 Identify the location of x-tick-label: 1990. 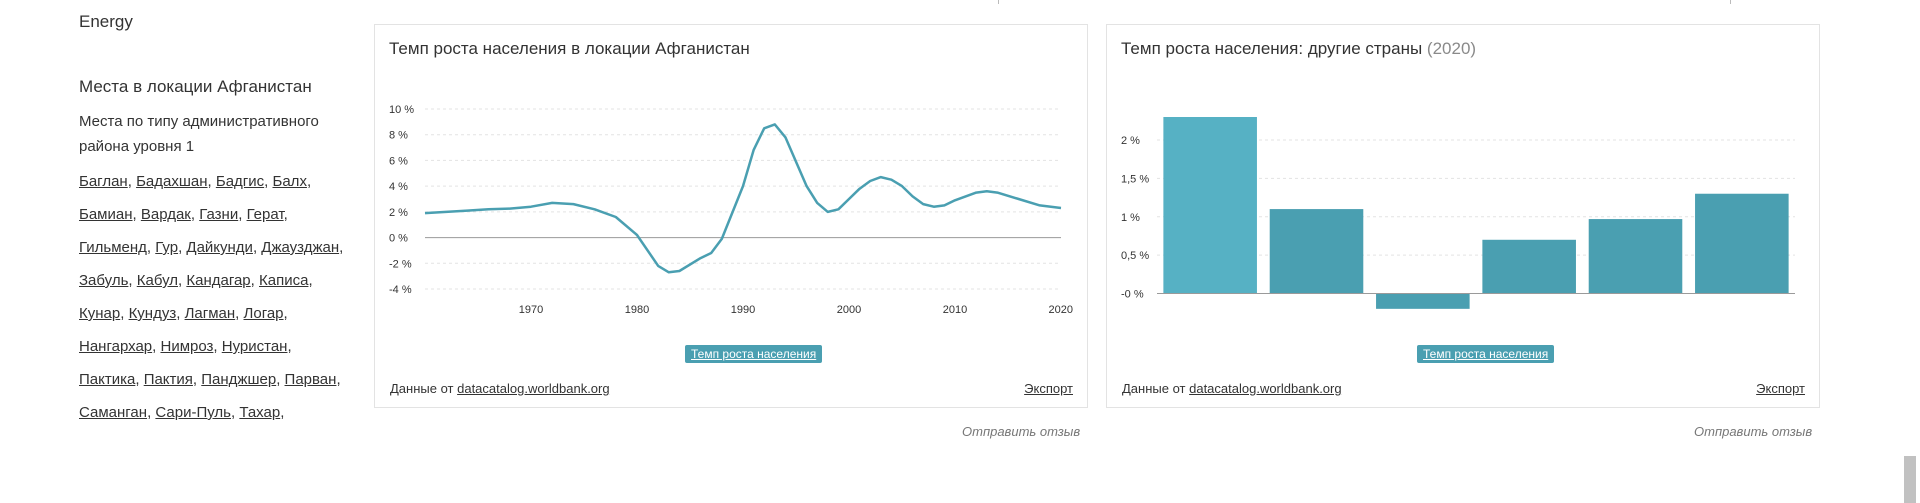
(743, 310).